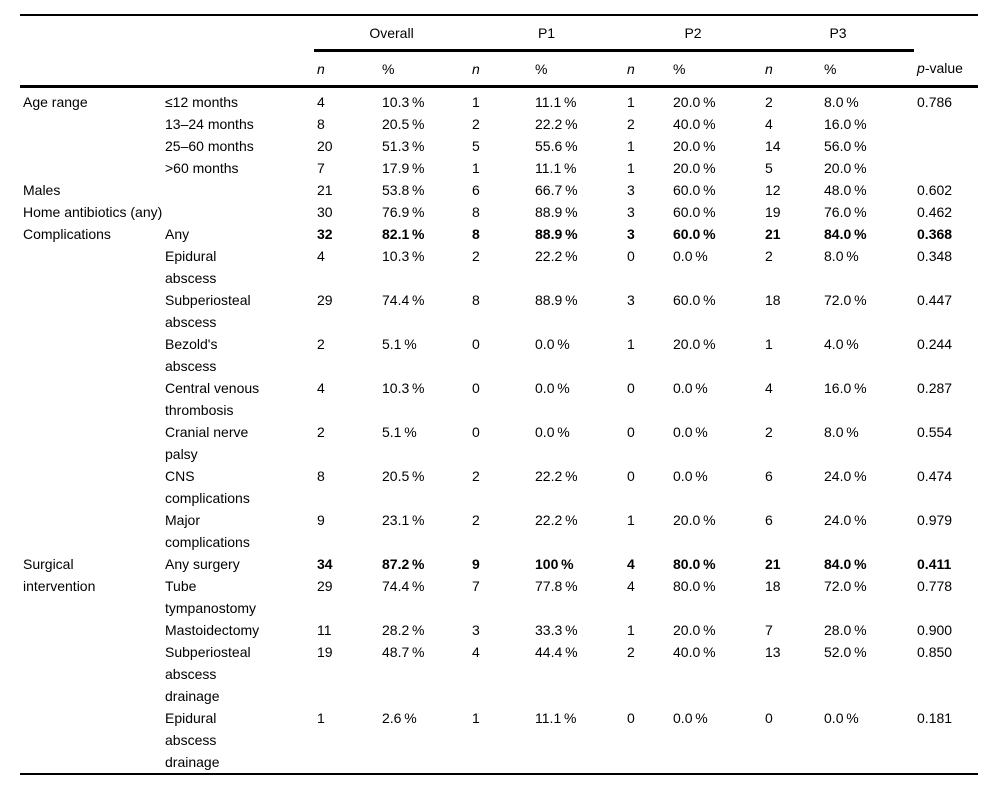 The height and width of the screenshot is (792, 1000). Describe the element at coordinates (325, 652) in the screenshot. I see `value-cell: 19` at that location.